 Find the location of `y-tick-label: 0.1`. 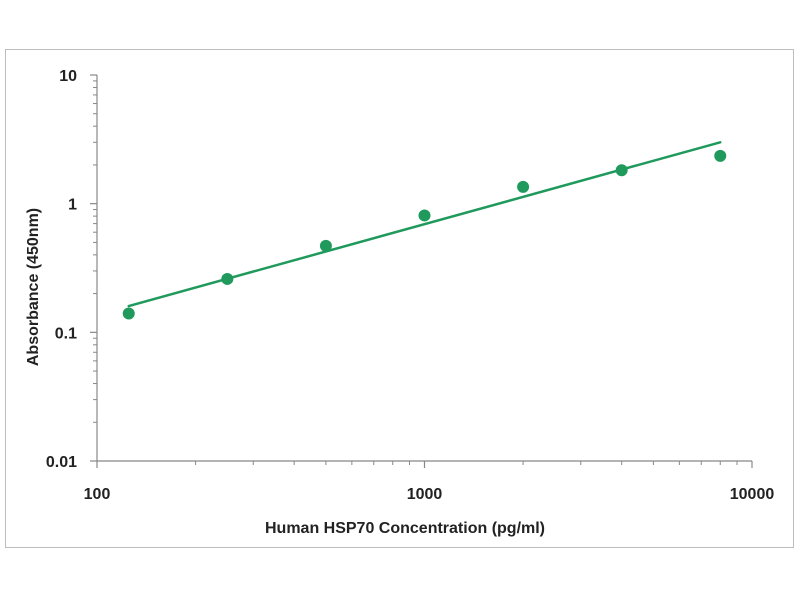

y-tick-label: 0.1 is located at coordinates (66, 333).